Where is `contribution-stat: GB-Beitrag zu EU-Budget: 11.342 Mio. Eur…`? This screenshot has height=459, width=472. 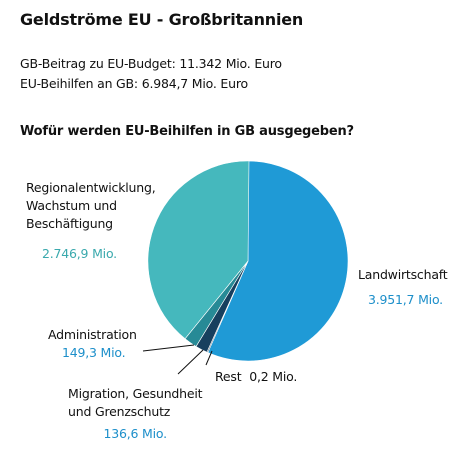
contribution-stat: GB-Beitrag zu EU-Budget: 11.342 Mio. Eur… is located at coordinates (151, 63).